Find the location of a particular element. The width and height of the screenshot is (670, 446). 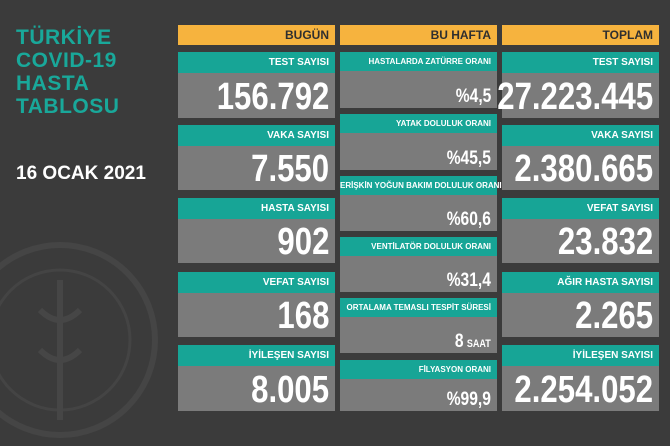

stat-value: 156.792 is located at coordinates (272, 97).